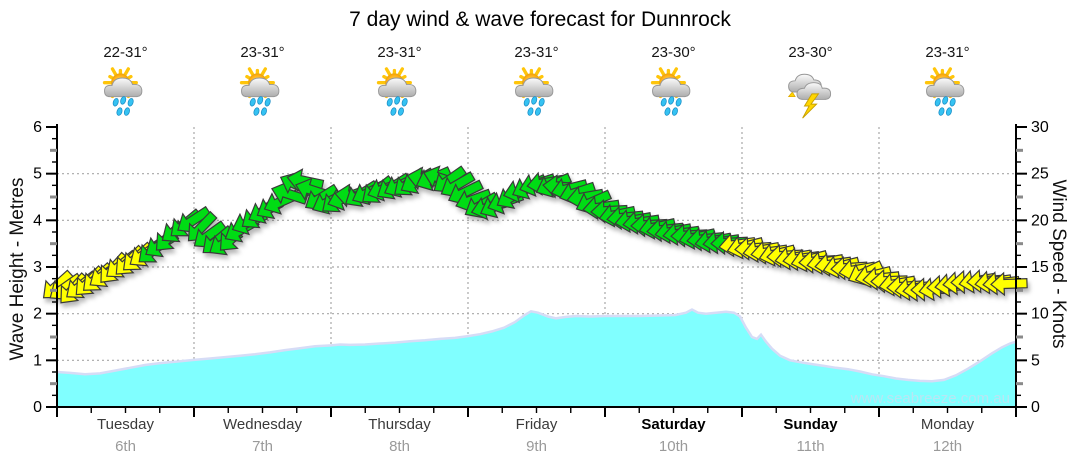 This screenshot has height=475, width=1080. I want to click on day-date: 12th, so click(947, 446).